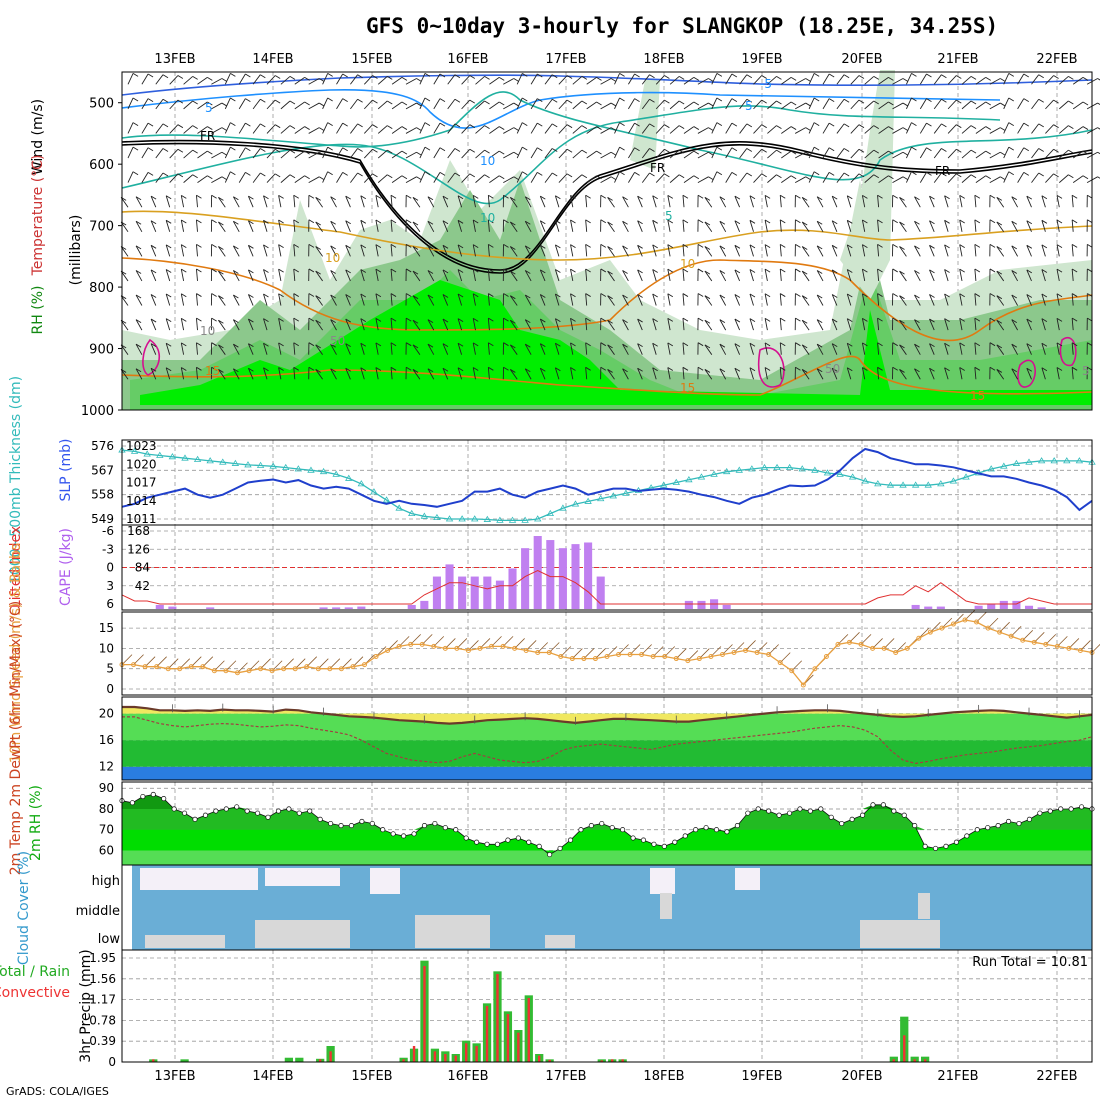 The image size is (1100, 1100). Describe the element at coordinates (761, 59) in the screenshot. I see `date-label-top: 19FEB` at that location.